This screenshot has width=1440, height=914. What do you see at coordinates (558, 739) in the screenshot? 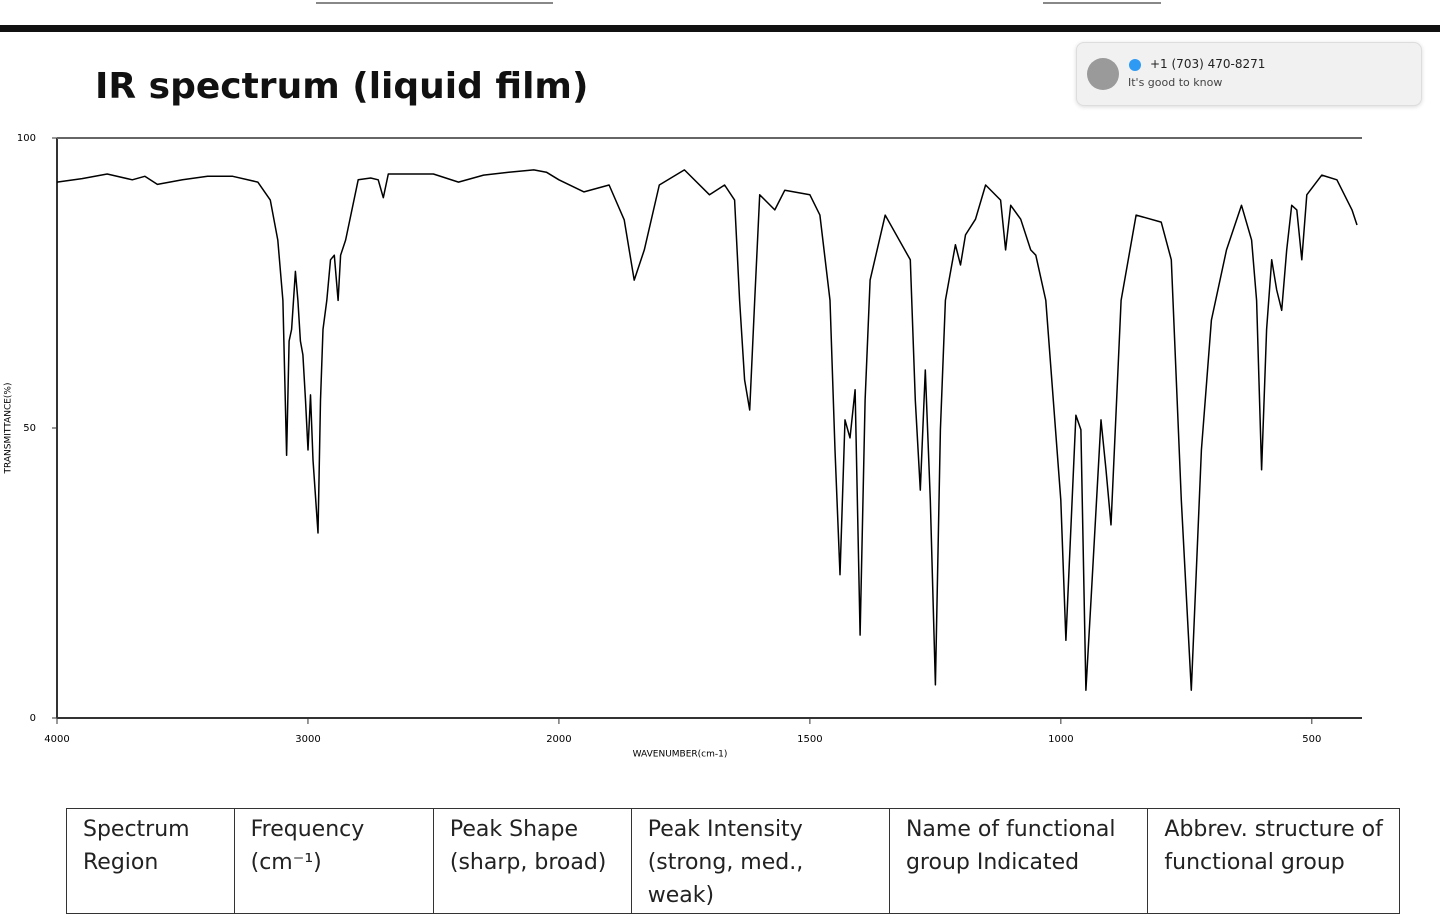
I see `x-tick-label: 2000` at bounding box center [558, 739].